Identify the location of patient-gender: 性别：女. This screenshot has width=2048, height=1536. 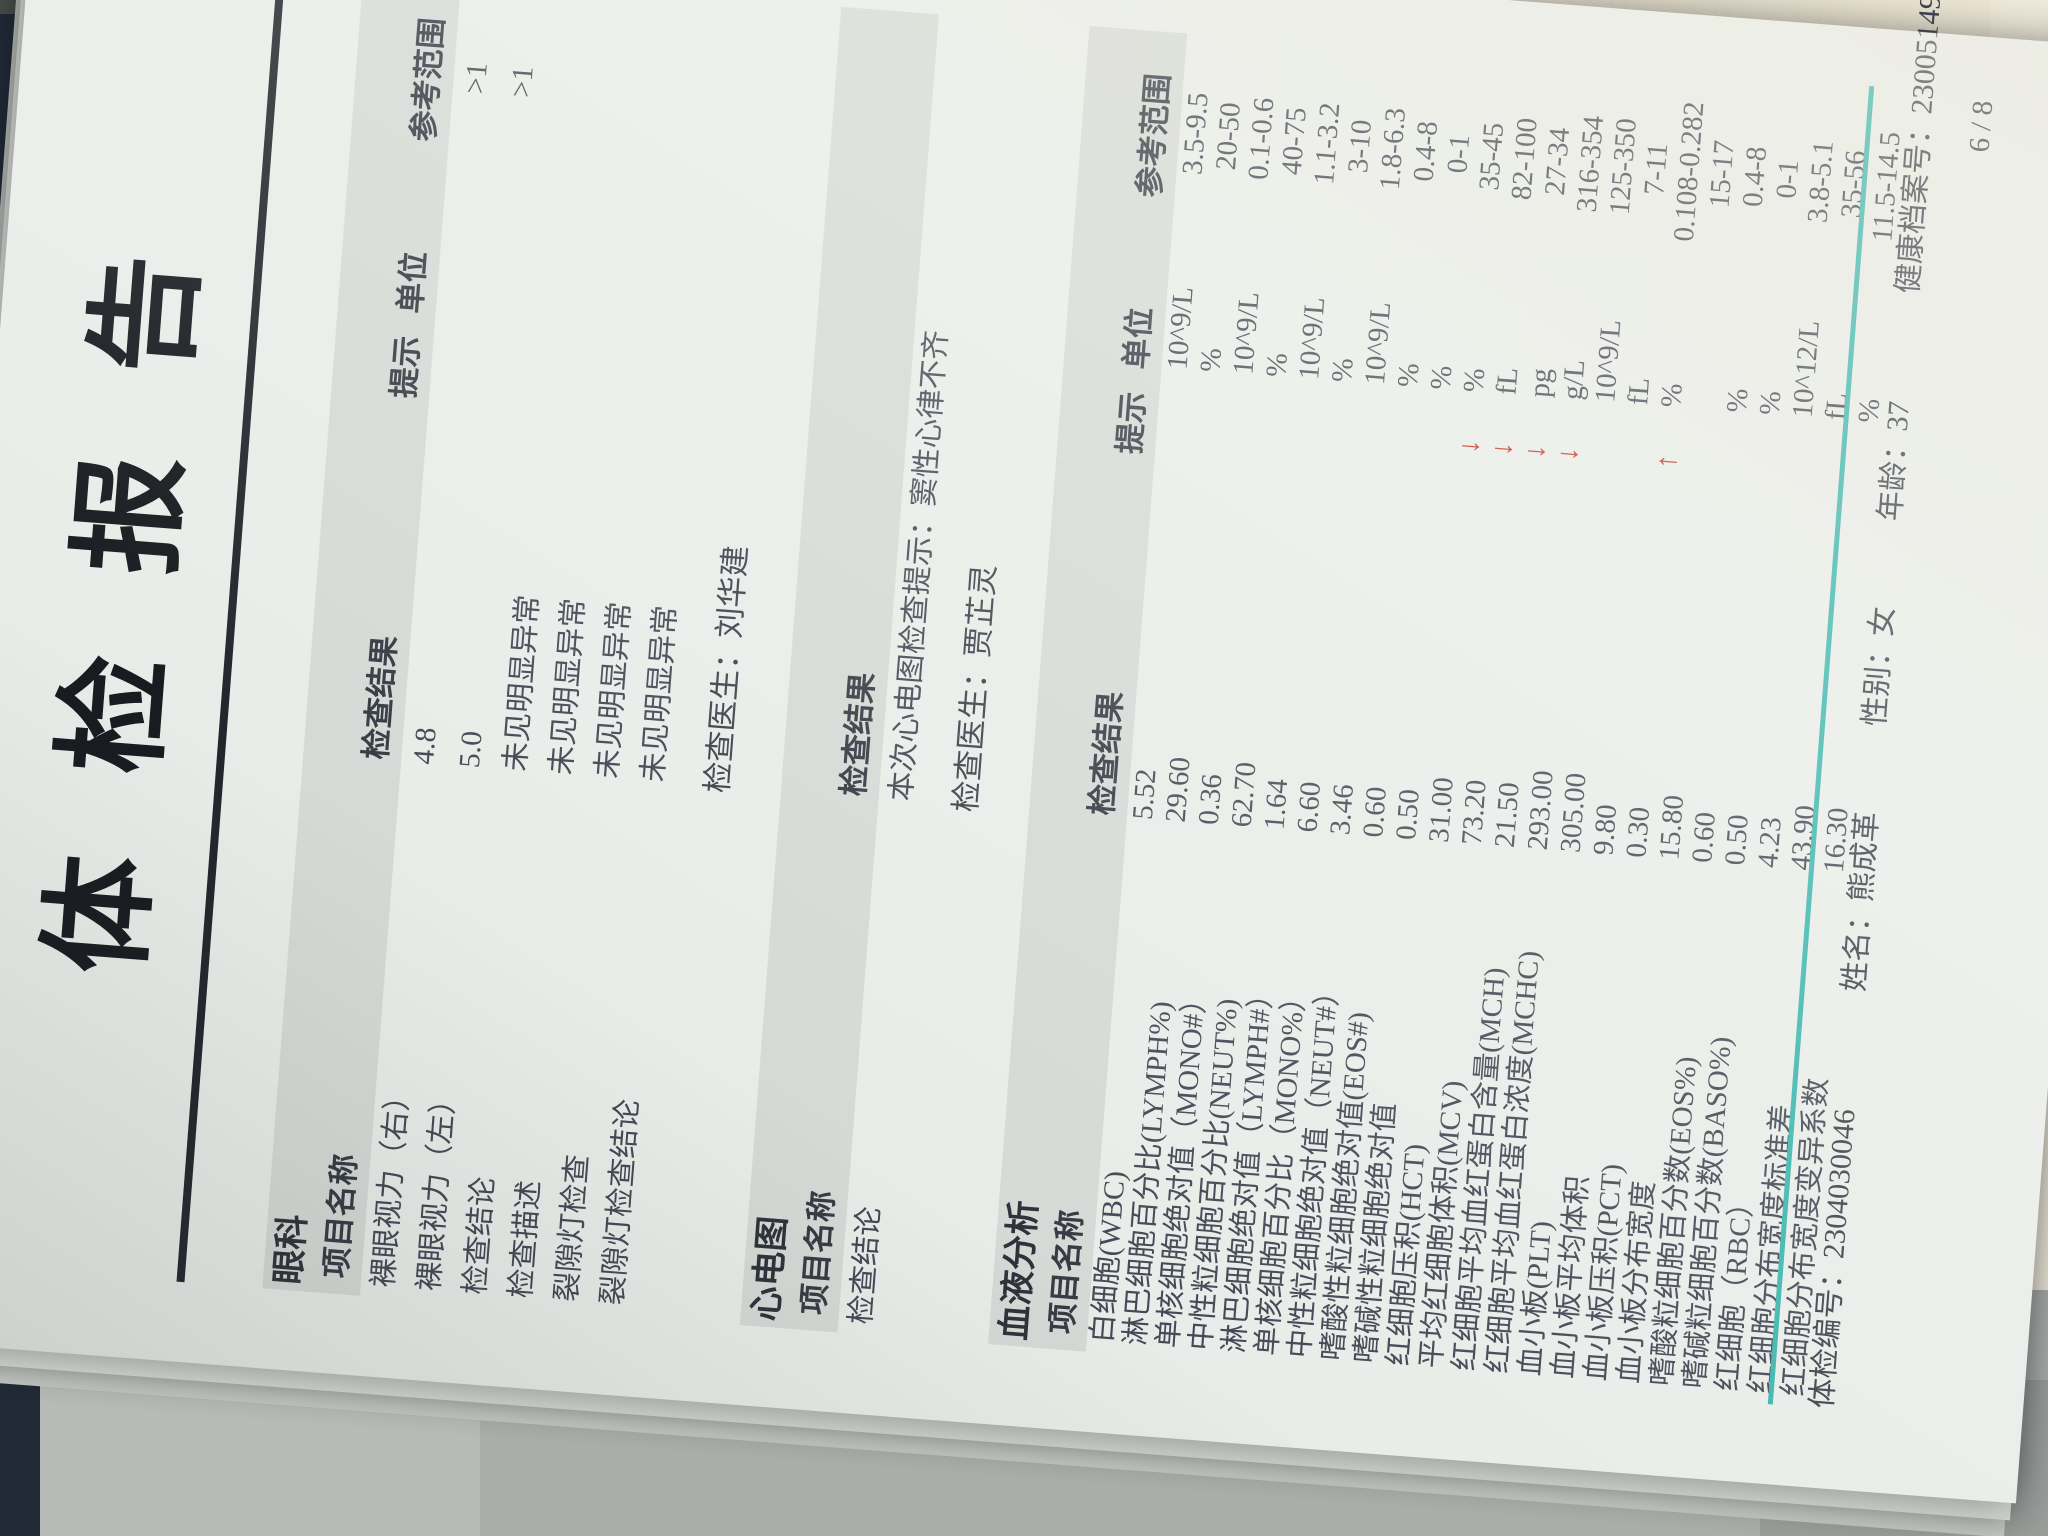
(1875, 666).